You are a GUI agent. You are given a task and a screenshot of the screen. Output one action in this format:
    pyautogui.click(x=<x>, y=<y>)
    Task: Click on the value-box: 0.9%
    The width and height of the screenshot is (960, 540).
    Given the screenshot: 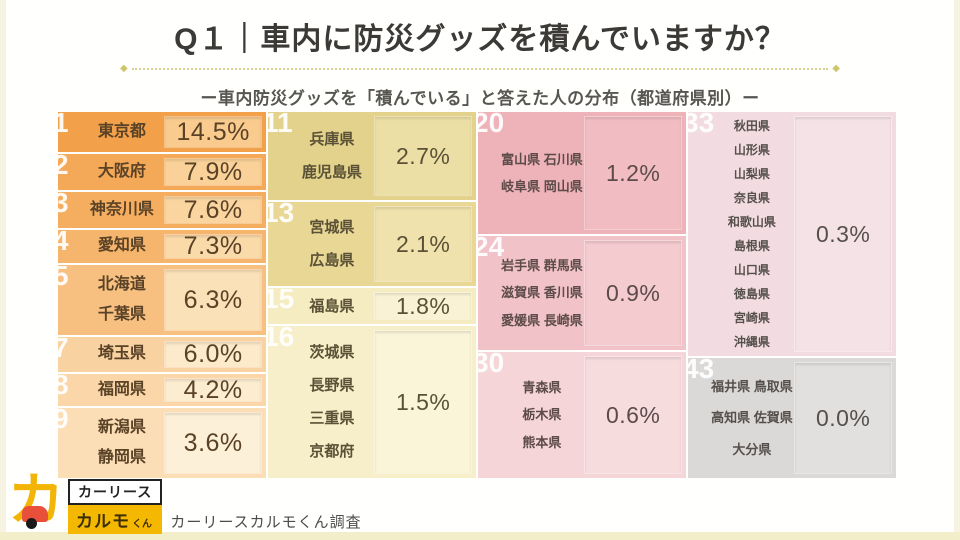 What is the action you would take?
    pyautogui.click(x=633, y=293)
    